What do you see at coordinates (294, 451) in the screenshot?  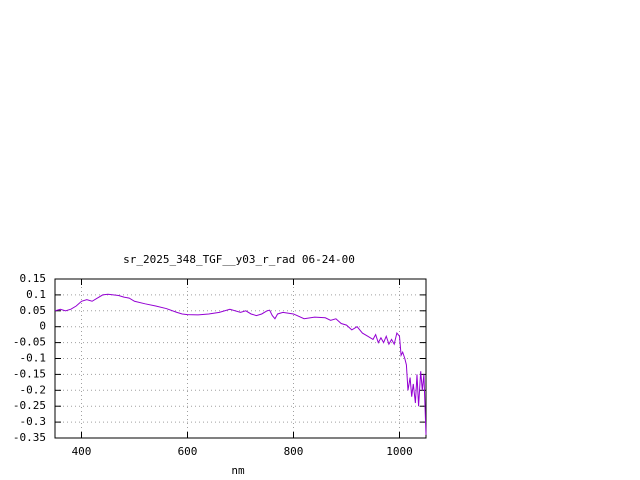 I see `x-tick-label: 800` at bounding box center [294, 451].